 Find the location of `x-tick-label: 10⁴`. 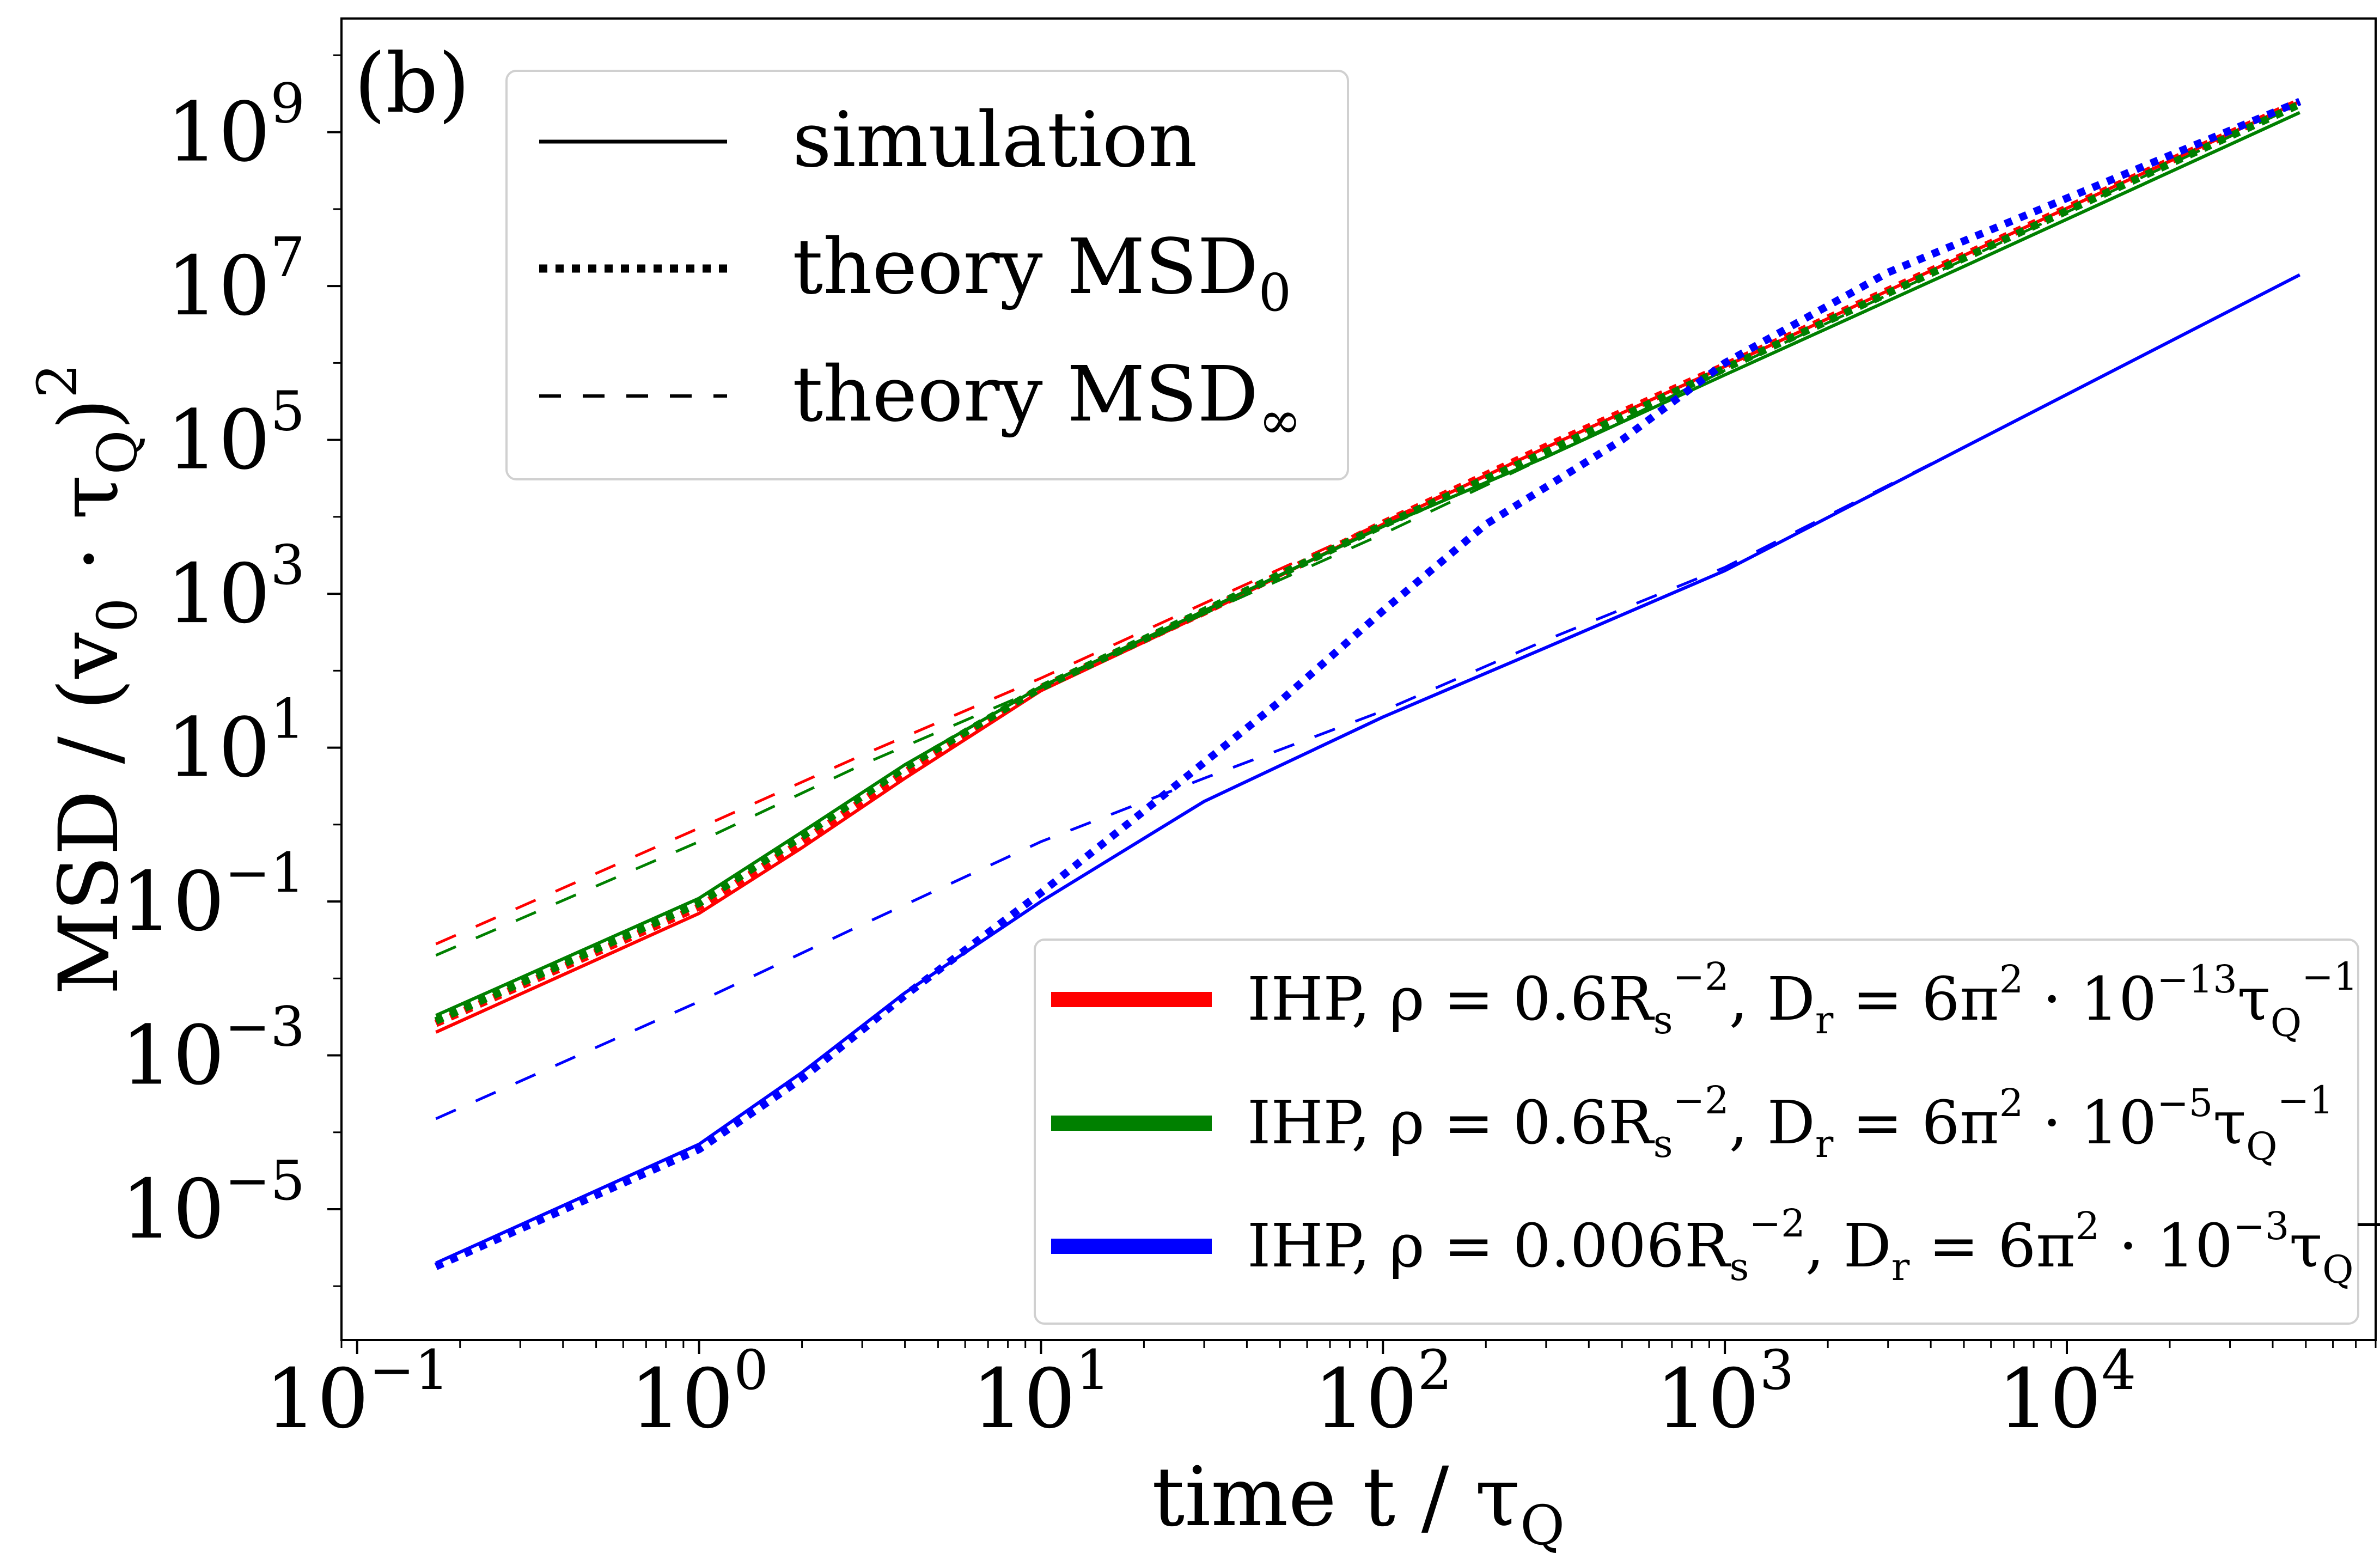

x-tick-label: 10⁴ is located at coordinates (2067, 1392).